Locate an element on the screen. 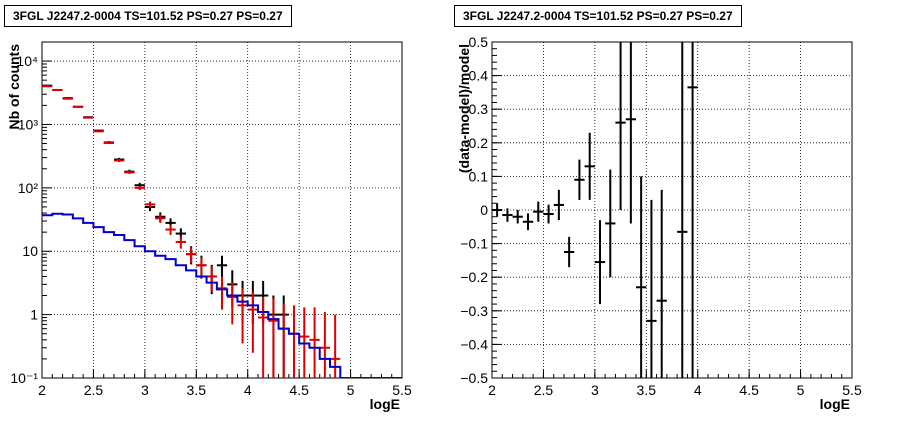 This screenshot has height=421, width=898. y-tick-label: 10⁴ is located at coordinates (27, 61).